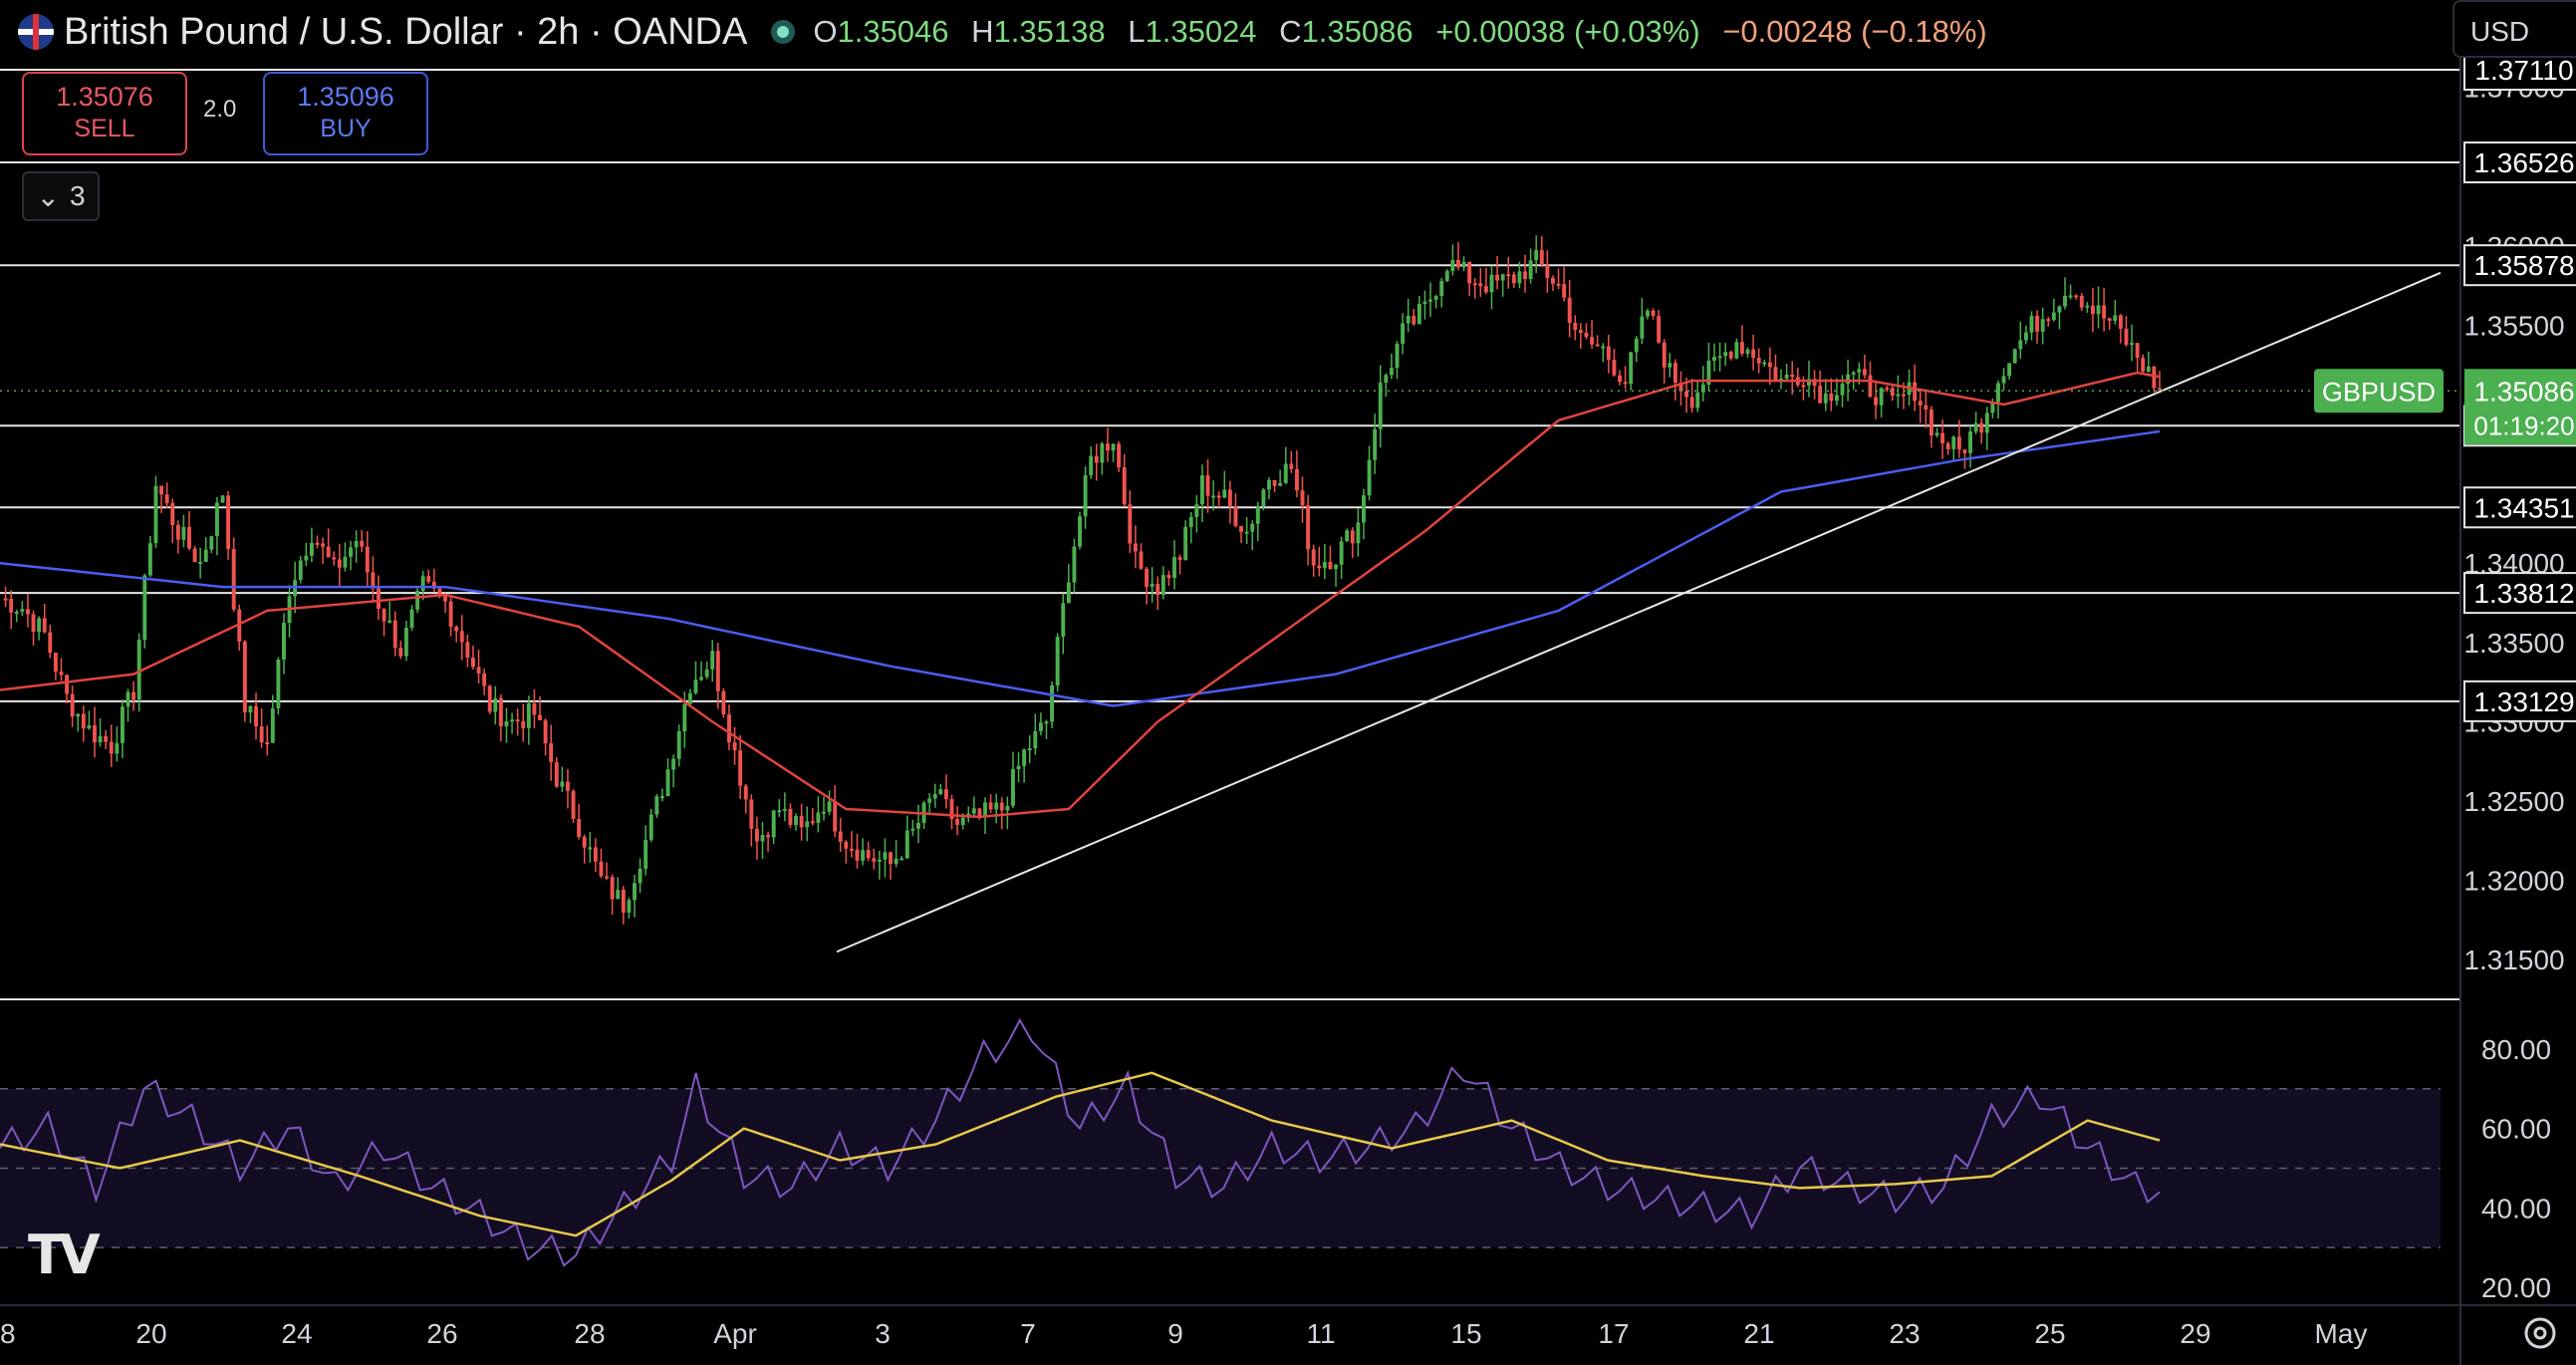 The width and height of the screenshot is (2576, 1365). What do you see at coordinates (2540, 1333) in the screenshot?
I see `settings-gear-icon` at bounding box center [2540, 1333].